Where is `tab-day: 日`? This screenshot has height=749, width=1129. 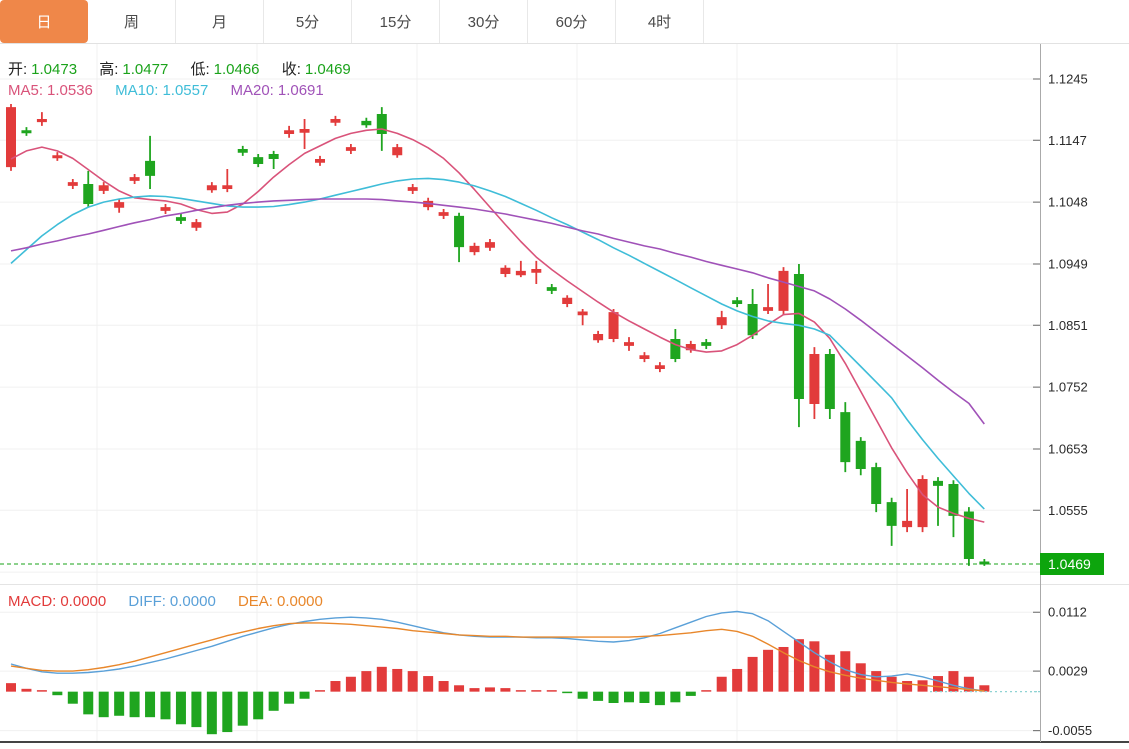
tab-day: 日 is located at coordinates (44, 21).